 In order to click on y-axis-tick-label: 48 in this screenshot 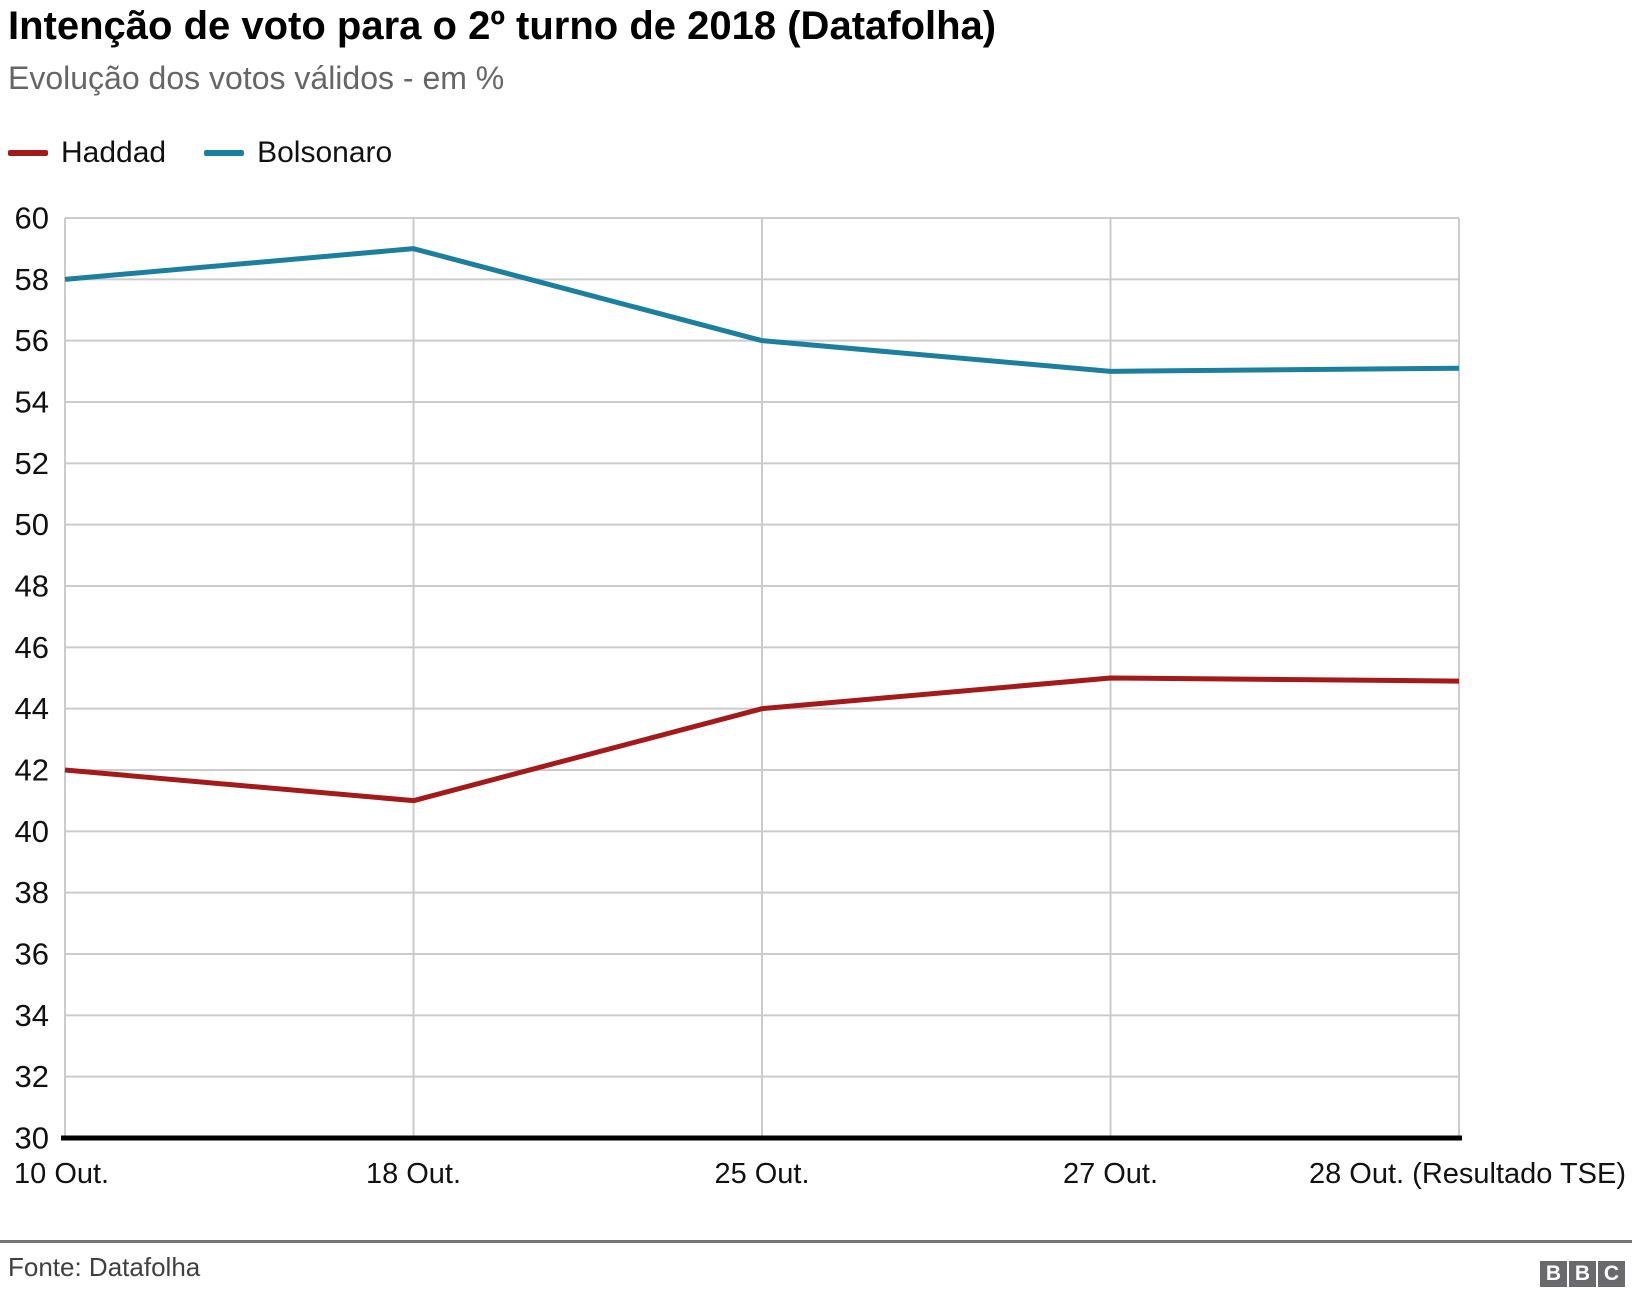, I will do `click(32, 586)`.